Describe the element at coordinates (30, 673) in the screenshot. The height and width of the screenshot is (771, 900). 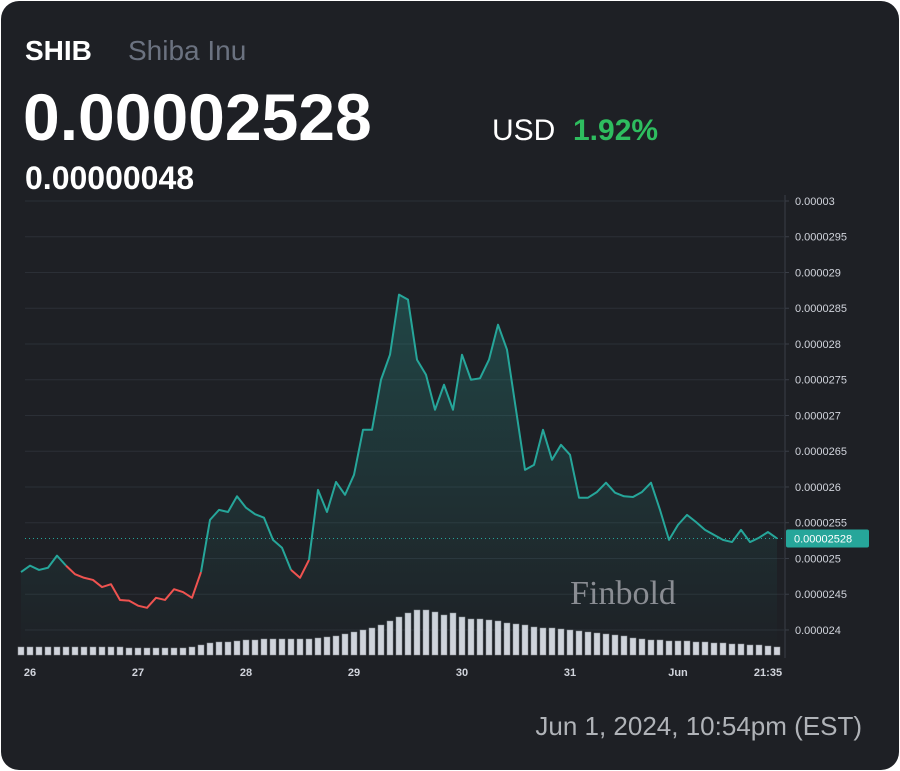
I see `x-tick-label: 26` at that location.